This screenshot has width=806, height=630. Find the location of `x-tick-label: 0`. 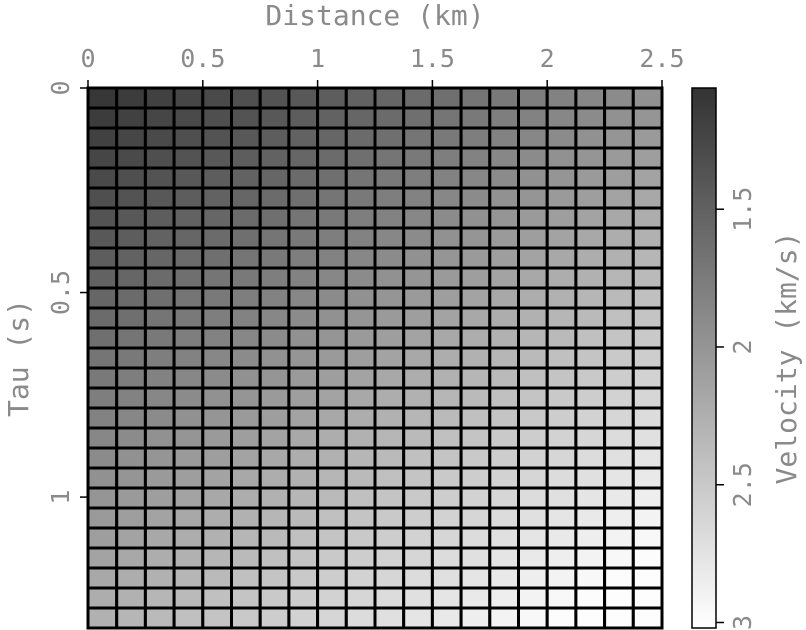

x-tick-label: 0 is located at coordinates (87, 58).